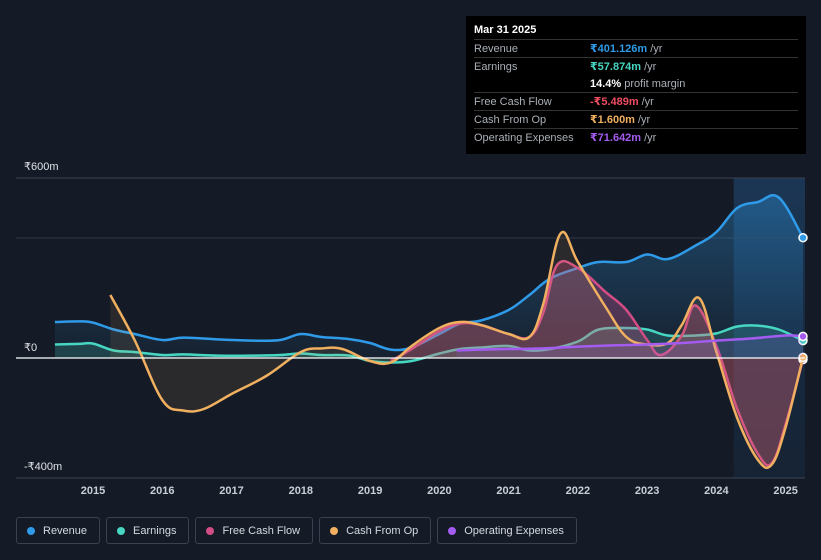 This screenshot has height=560, width=821. I want to click on legend-item-operating-expenses: Operating Expenses, so click(507, 530).